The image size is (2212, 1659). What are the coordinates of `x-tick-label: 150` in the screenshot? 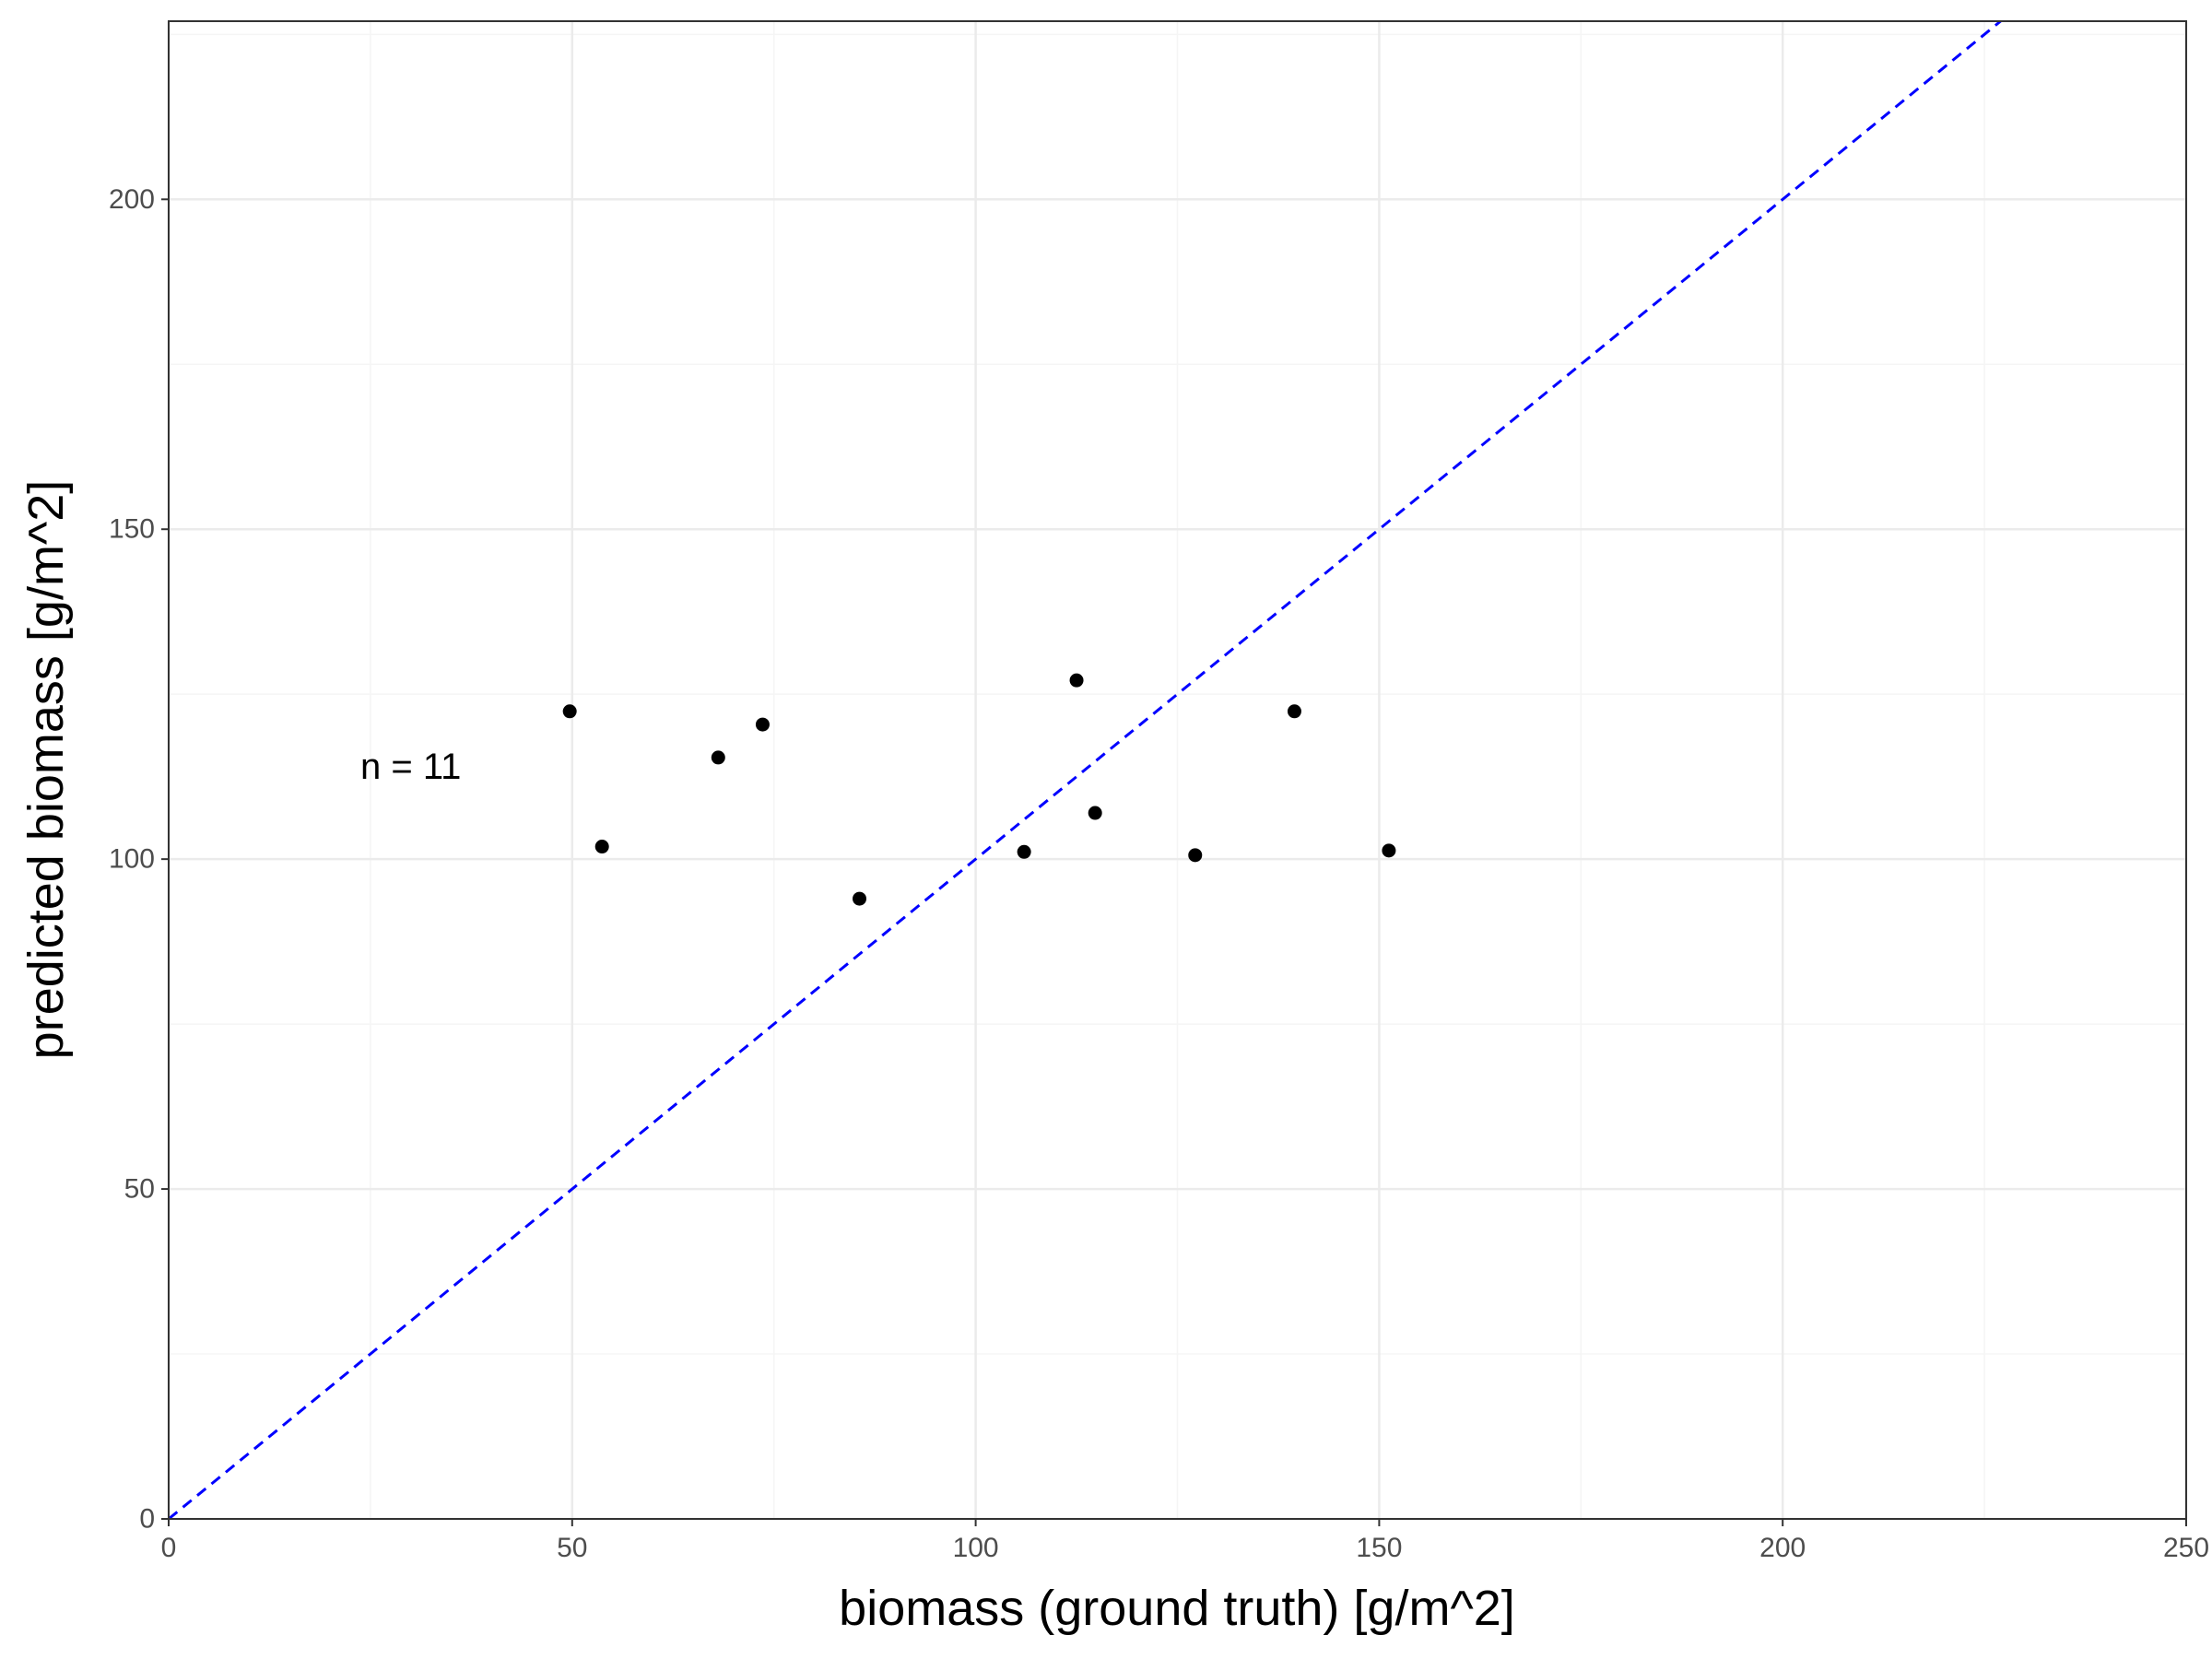 It's located at (1379, 1548).